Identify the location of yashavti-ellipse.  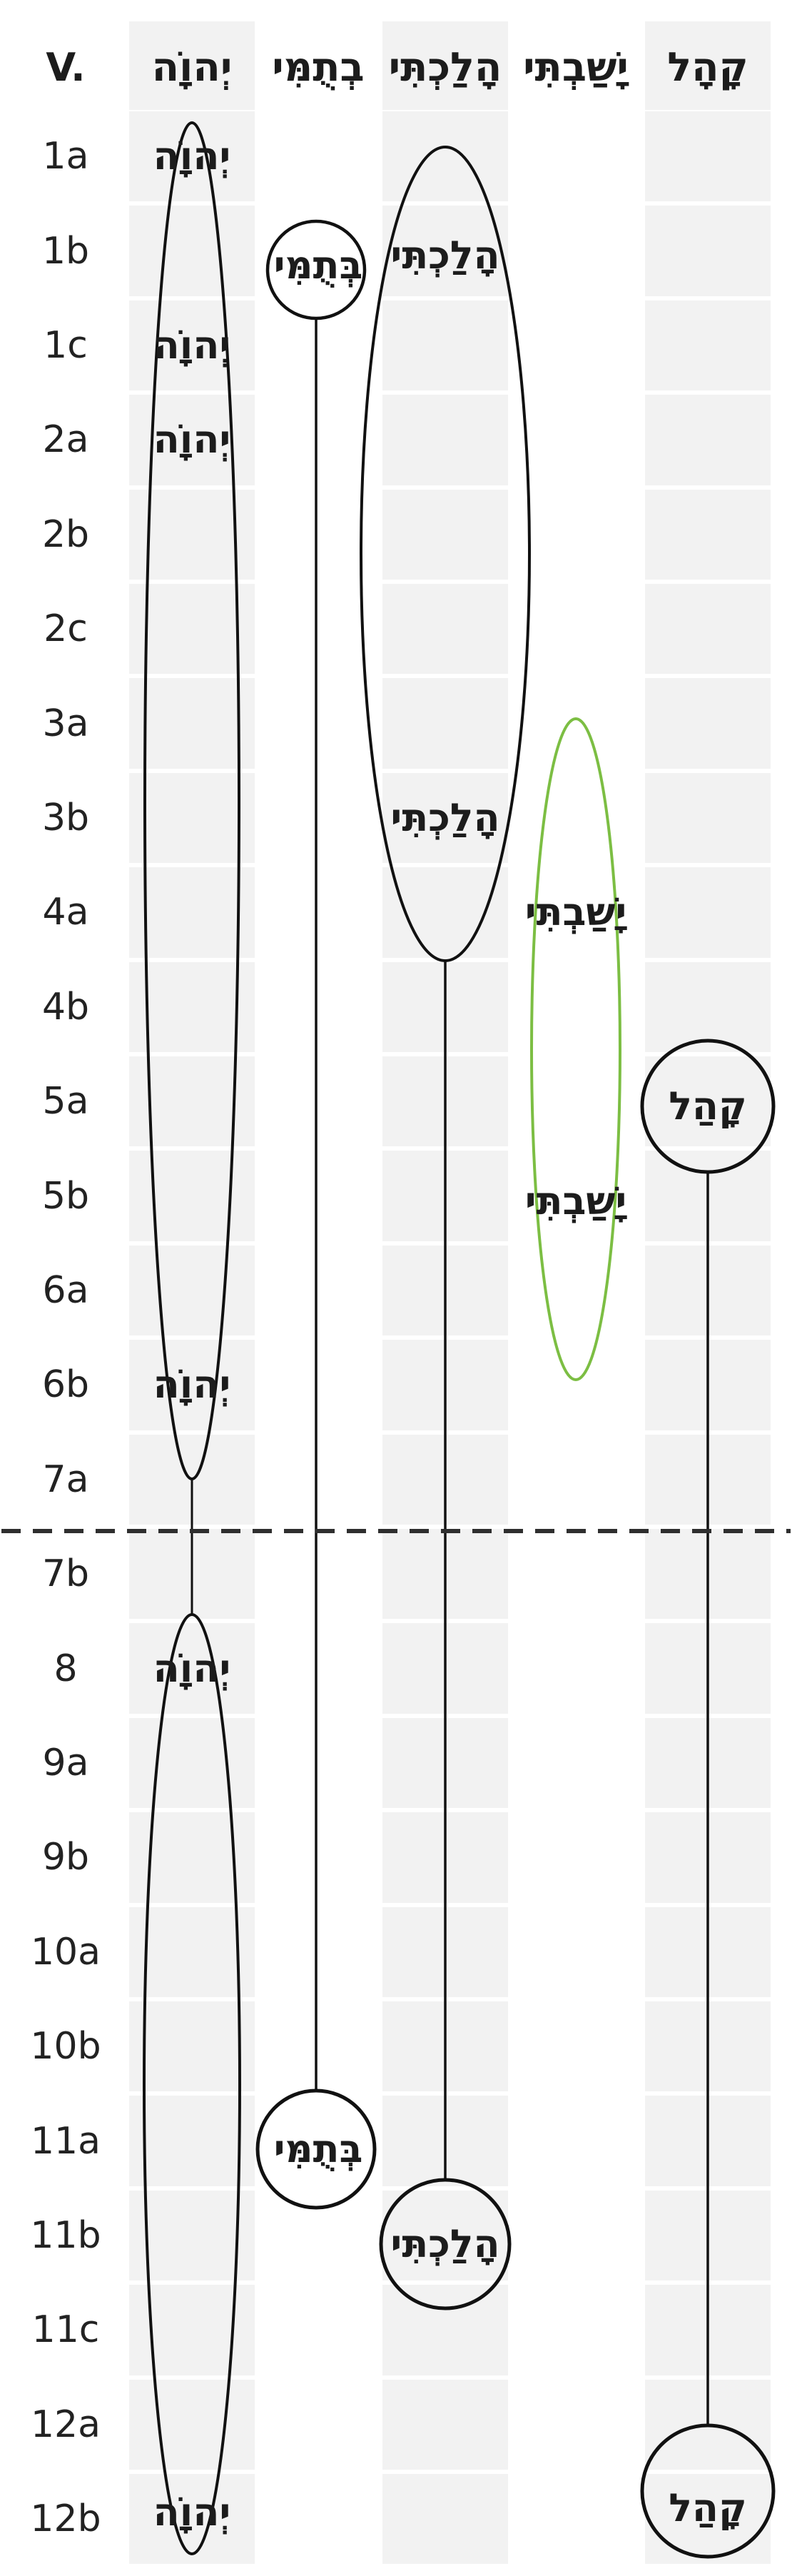
(576, 1049).